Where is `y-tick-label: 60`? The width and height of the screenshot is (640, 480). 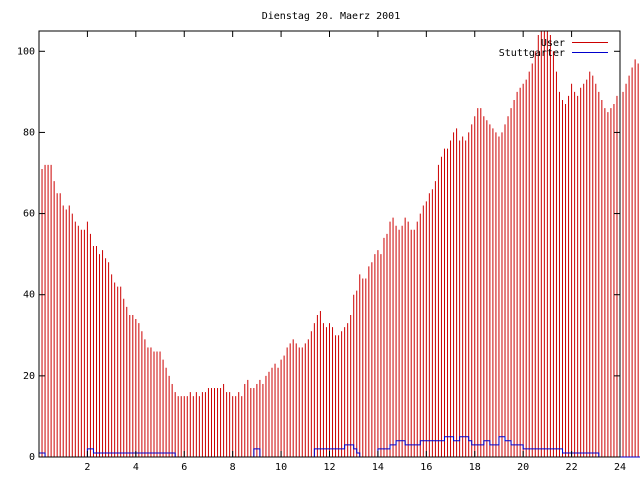
y-tick-label: 60 is located at coordinates (29, 214).